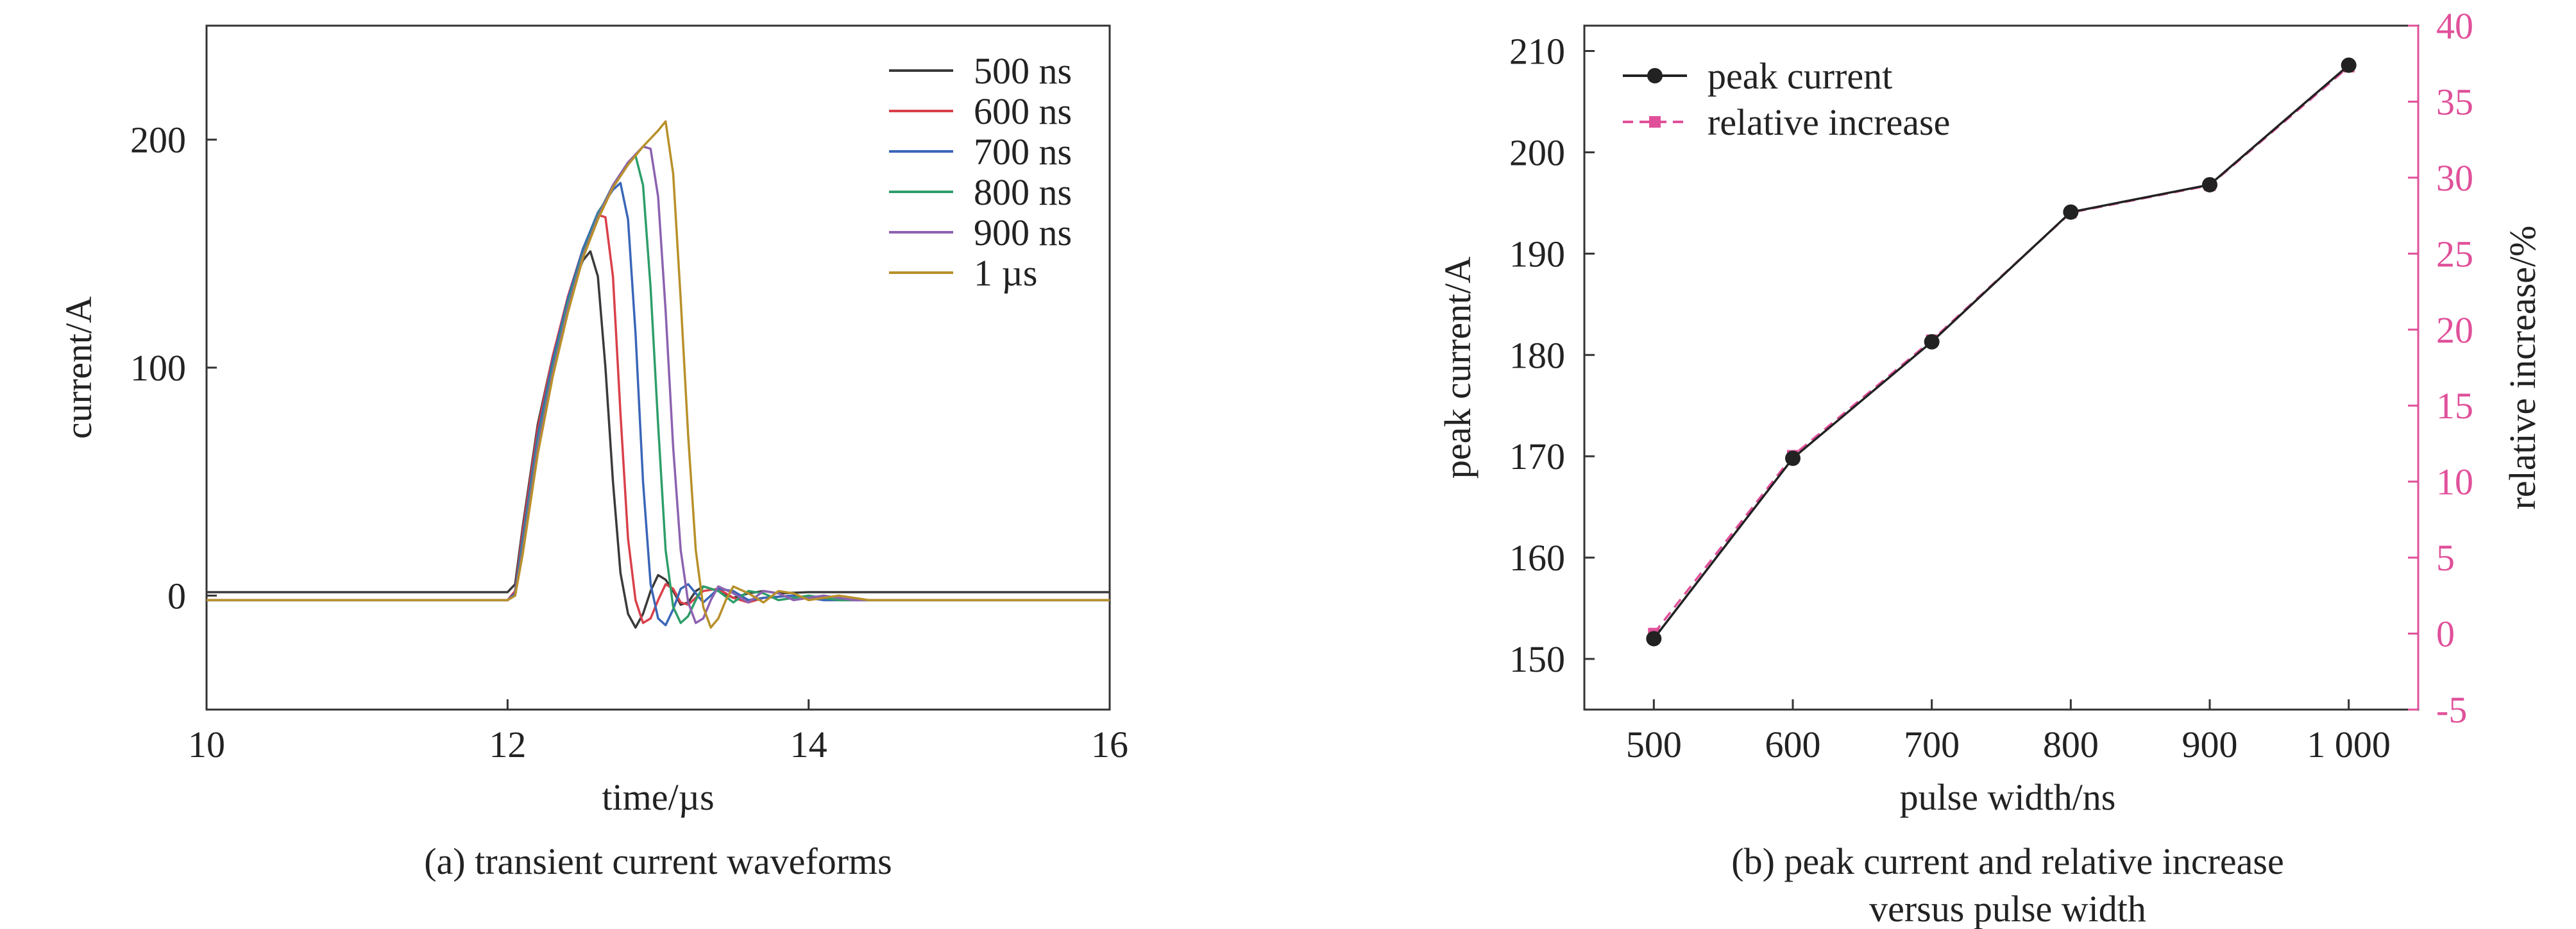 The width and height of the screenshot is (2576, 929). I want to click on legend-swatch-marker-relative-increase, so click(1655, 122).